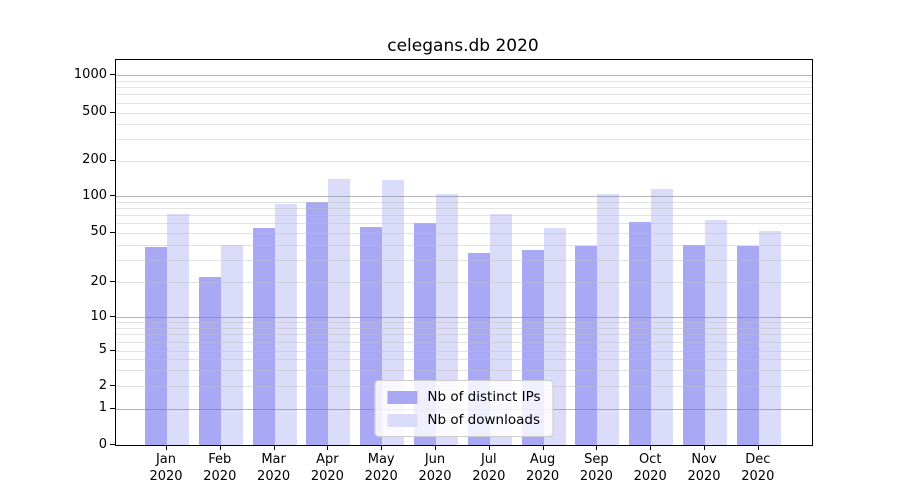  I want to click on legend: Nb of distinct IPs Nb of downloads, so click(464, 408).